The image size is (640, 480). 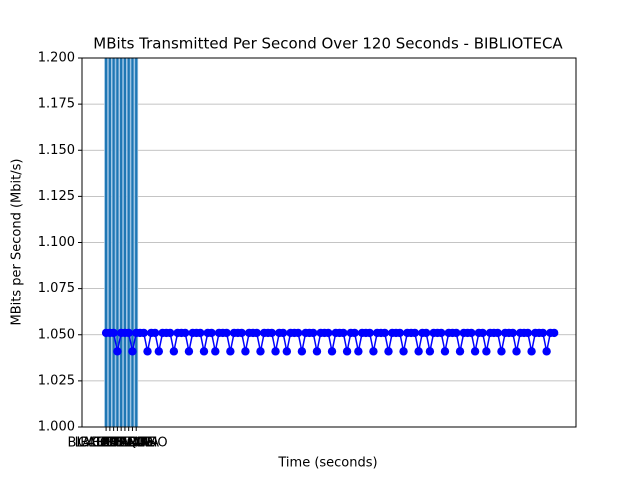 What do you see at coordinates (109, 443) in the screenshot?
I see `x-tick-label: CASA` at bounding box center [109, 443].